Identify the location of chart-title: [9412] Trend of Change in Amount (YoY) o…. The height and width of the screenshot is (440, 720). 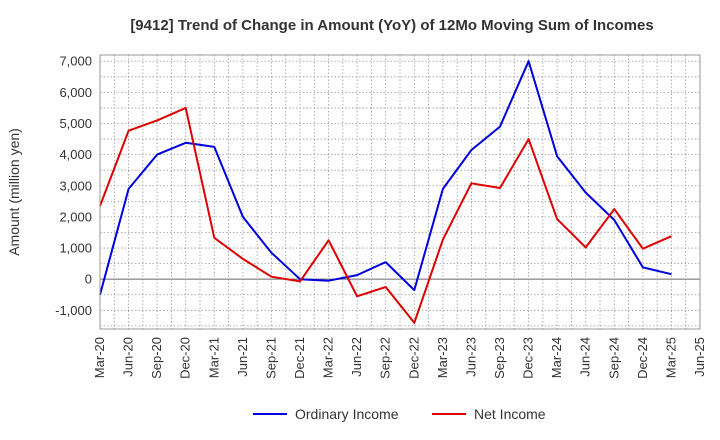
(391, 25).